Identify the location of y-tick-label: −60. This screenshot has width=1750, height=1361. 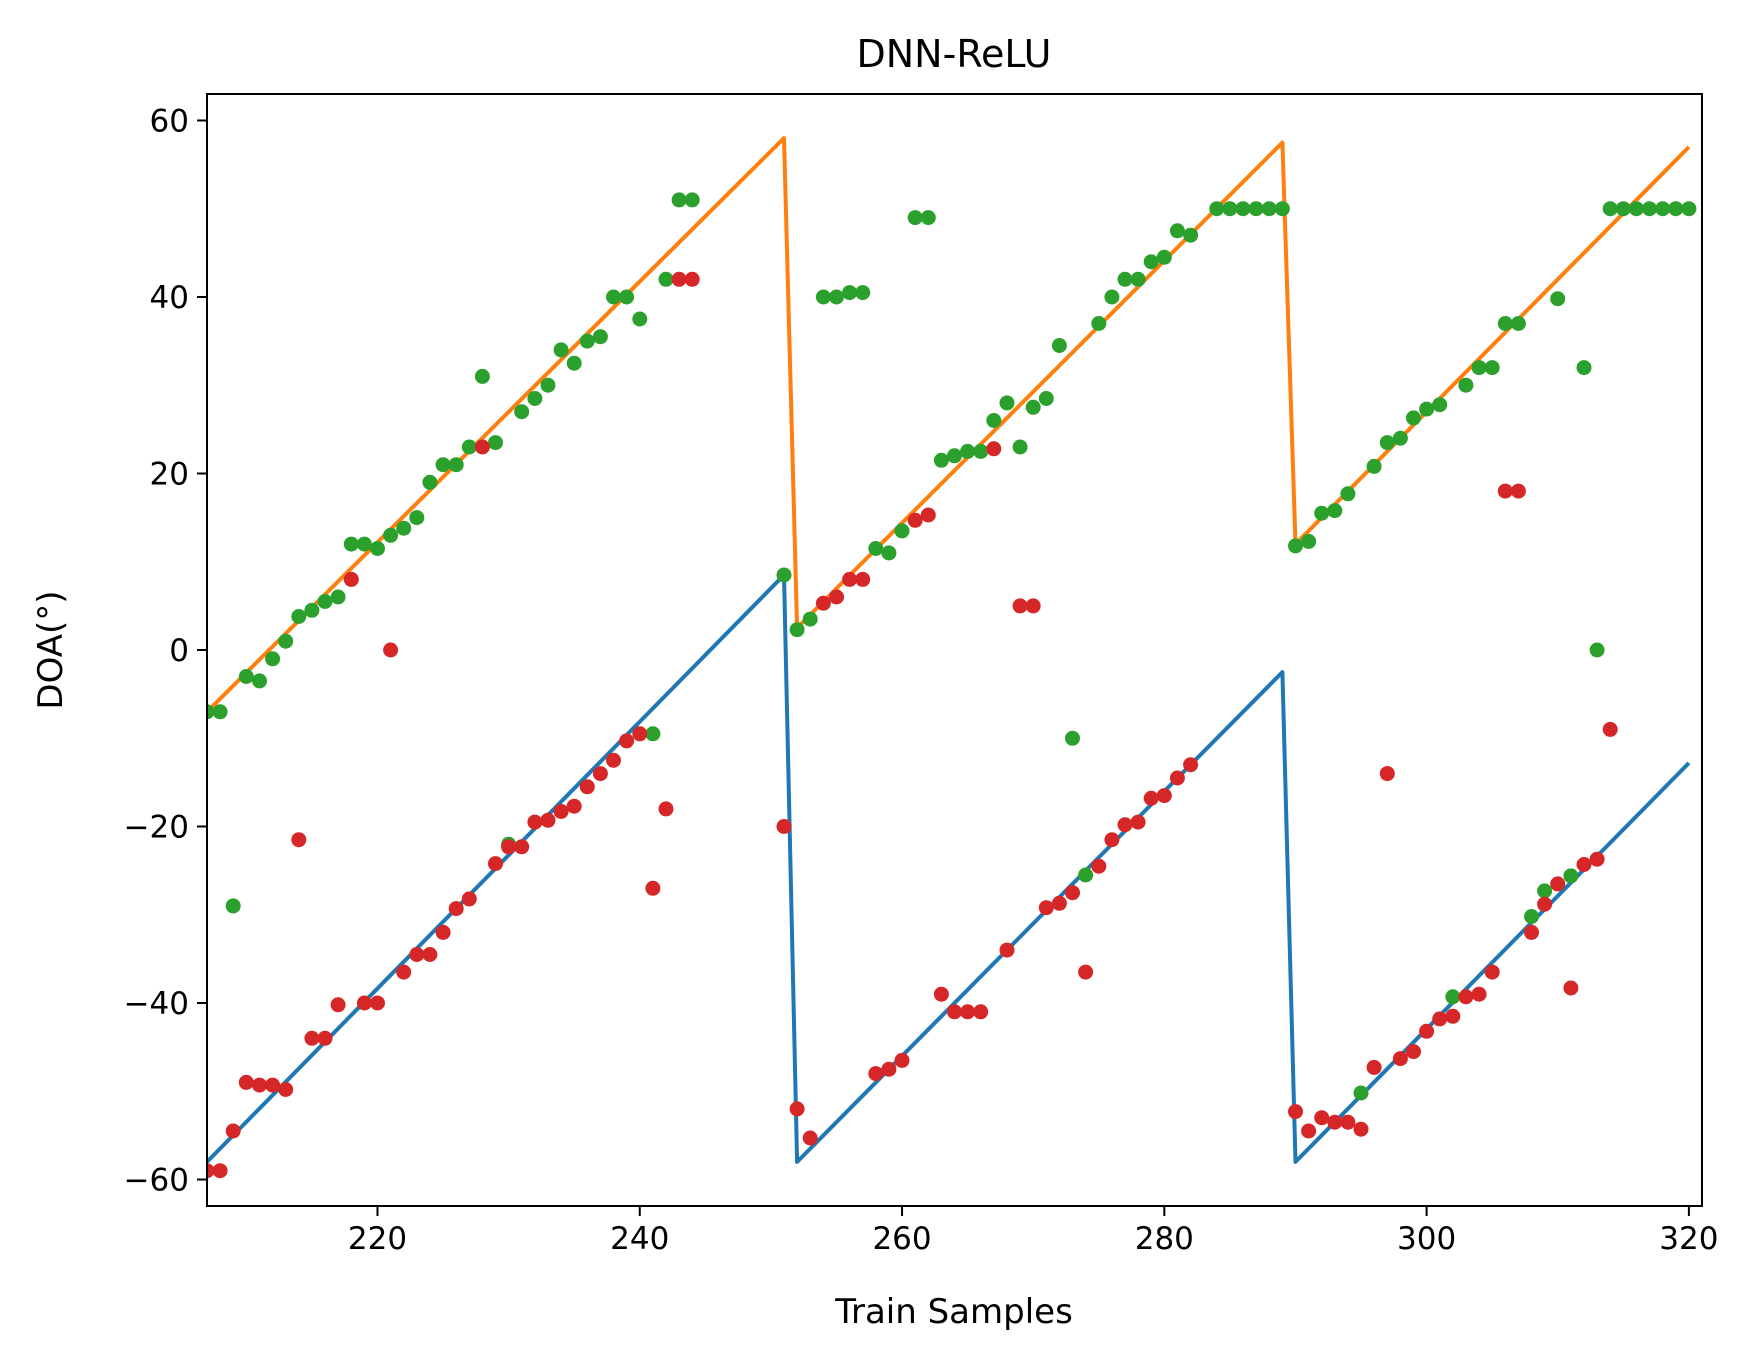
(156, 1181).